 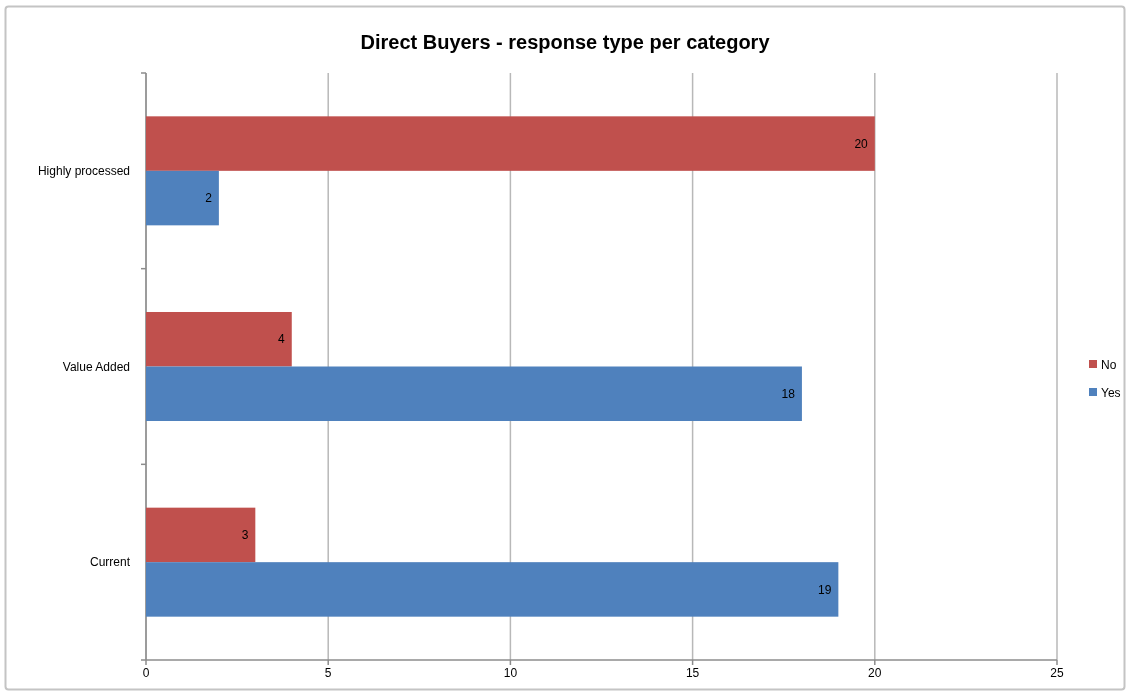 I want to click on data-label: 2, so click(x=209, y=198).